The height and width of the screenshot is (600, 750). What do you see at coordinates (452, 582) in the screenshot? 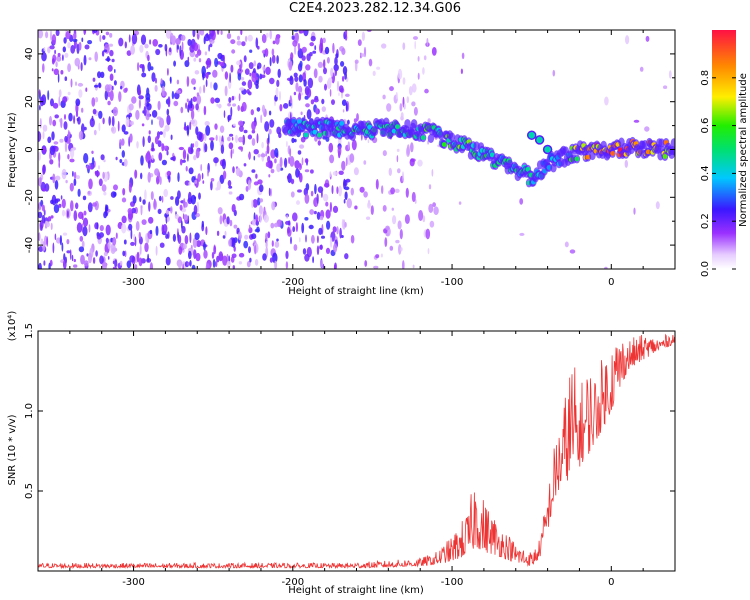
I see `x-tick-label: -100` at bounding box center [452, 582].